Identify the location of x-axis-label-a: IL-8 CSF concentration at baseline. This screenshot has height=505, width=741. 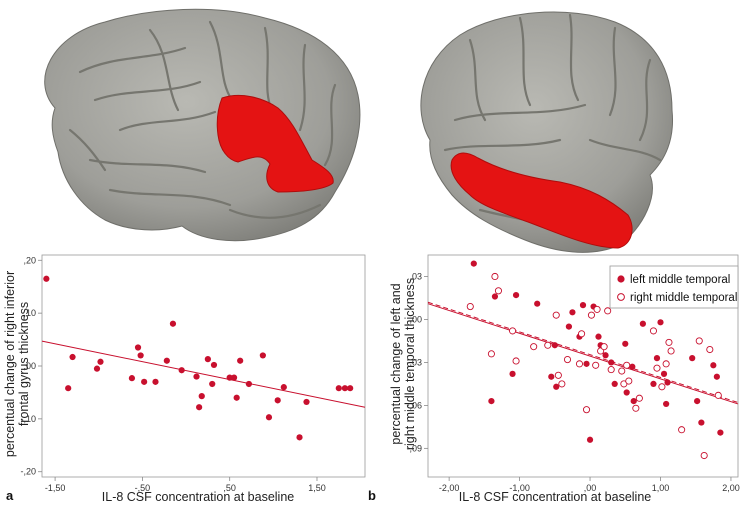
(198, 497).